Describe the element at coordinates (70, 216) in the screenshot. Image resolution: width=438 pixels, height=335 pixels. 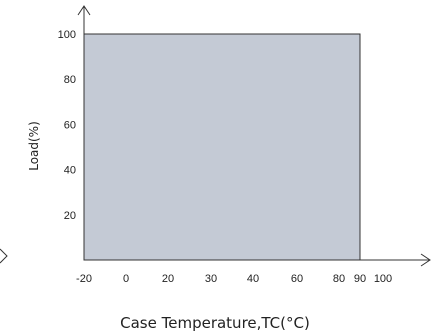
I see `y-tick-label: 20` at that location.